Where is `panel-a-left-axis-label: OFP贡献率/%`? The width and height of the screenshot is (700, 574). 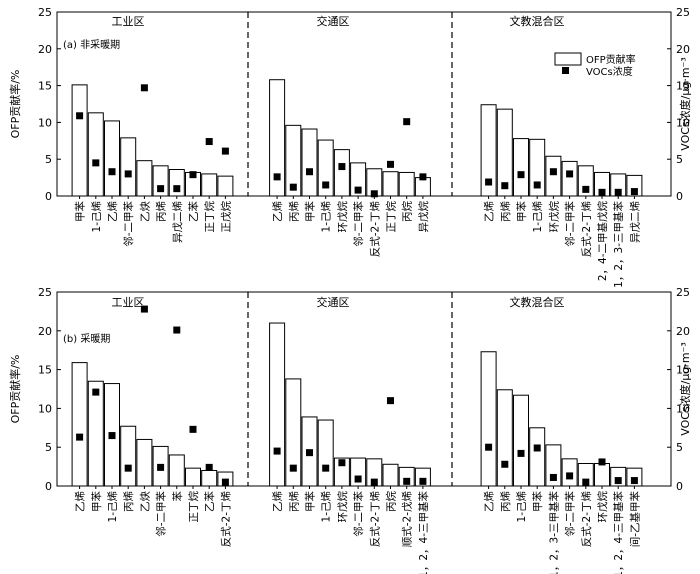
panel-a-left-axis-label: OFP贡献率/% is located at coordinates (15, 104).